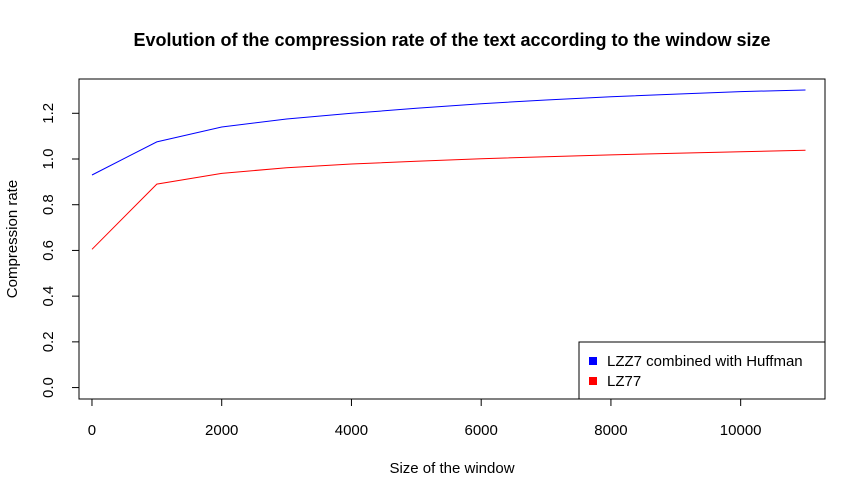 The image size is (866, 498). What do you see at coordinates (60, 250) in the screenshot?
I see `y-axis: 0.0 0.2 0.4 0.6 0.8 1.0 1.2` at bounding box center [60, 250].